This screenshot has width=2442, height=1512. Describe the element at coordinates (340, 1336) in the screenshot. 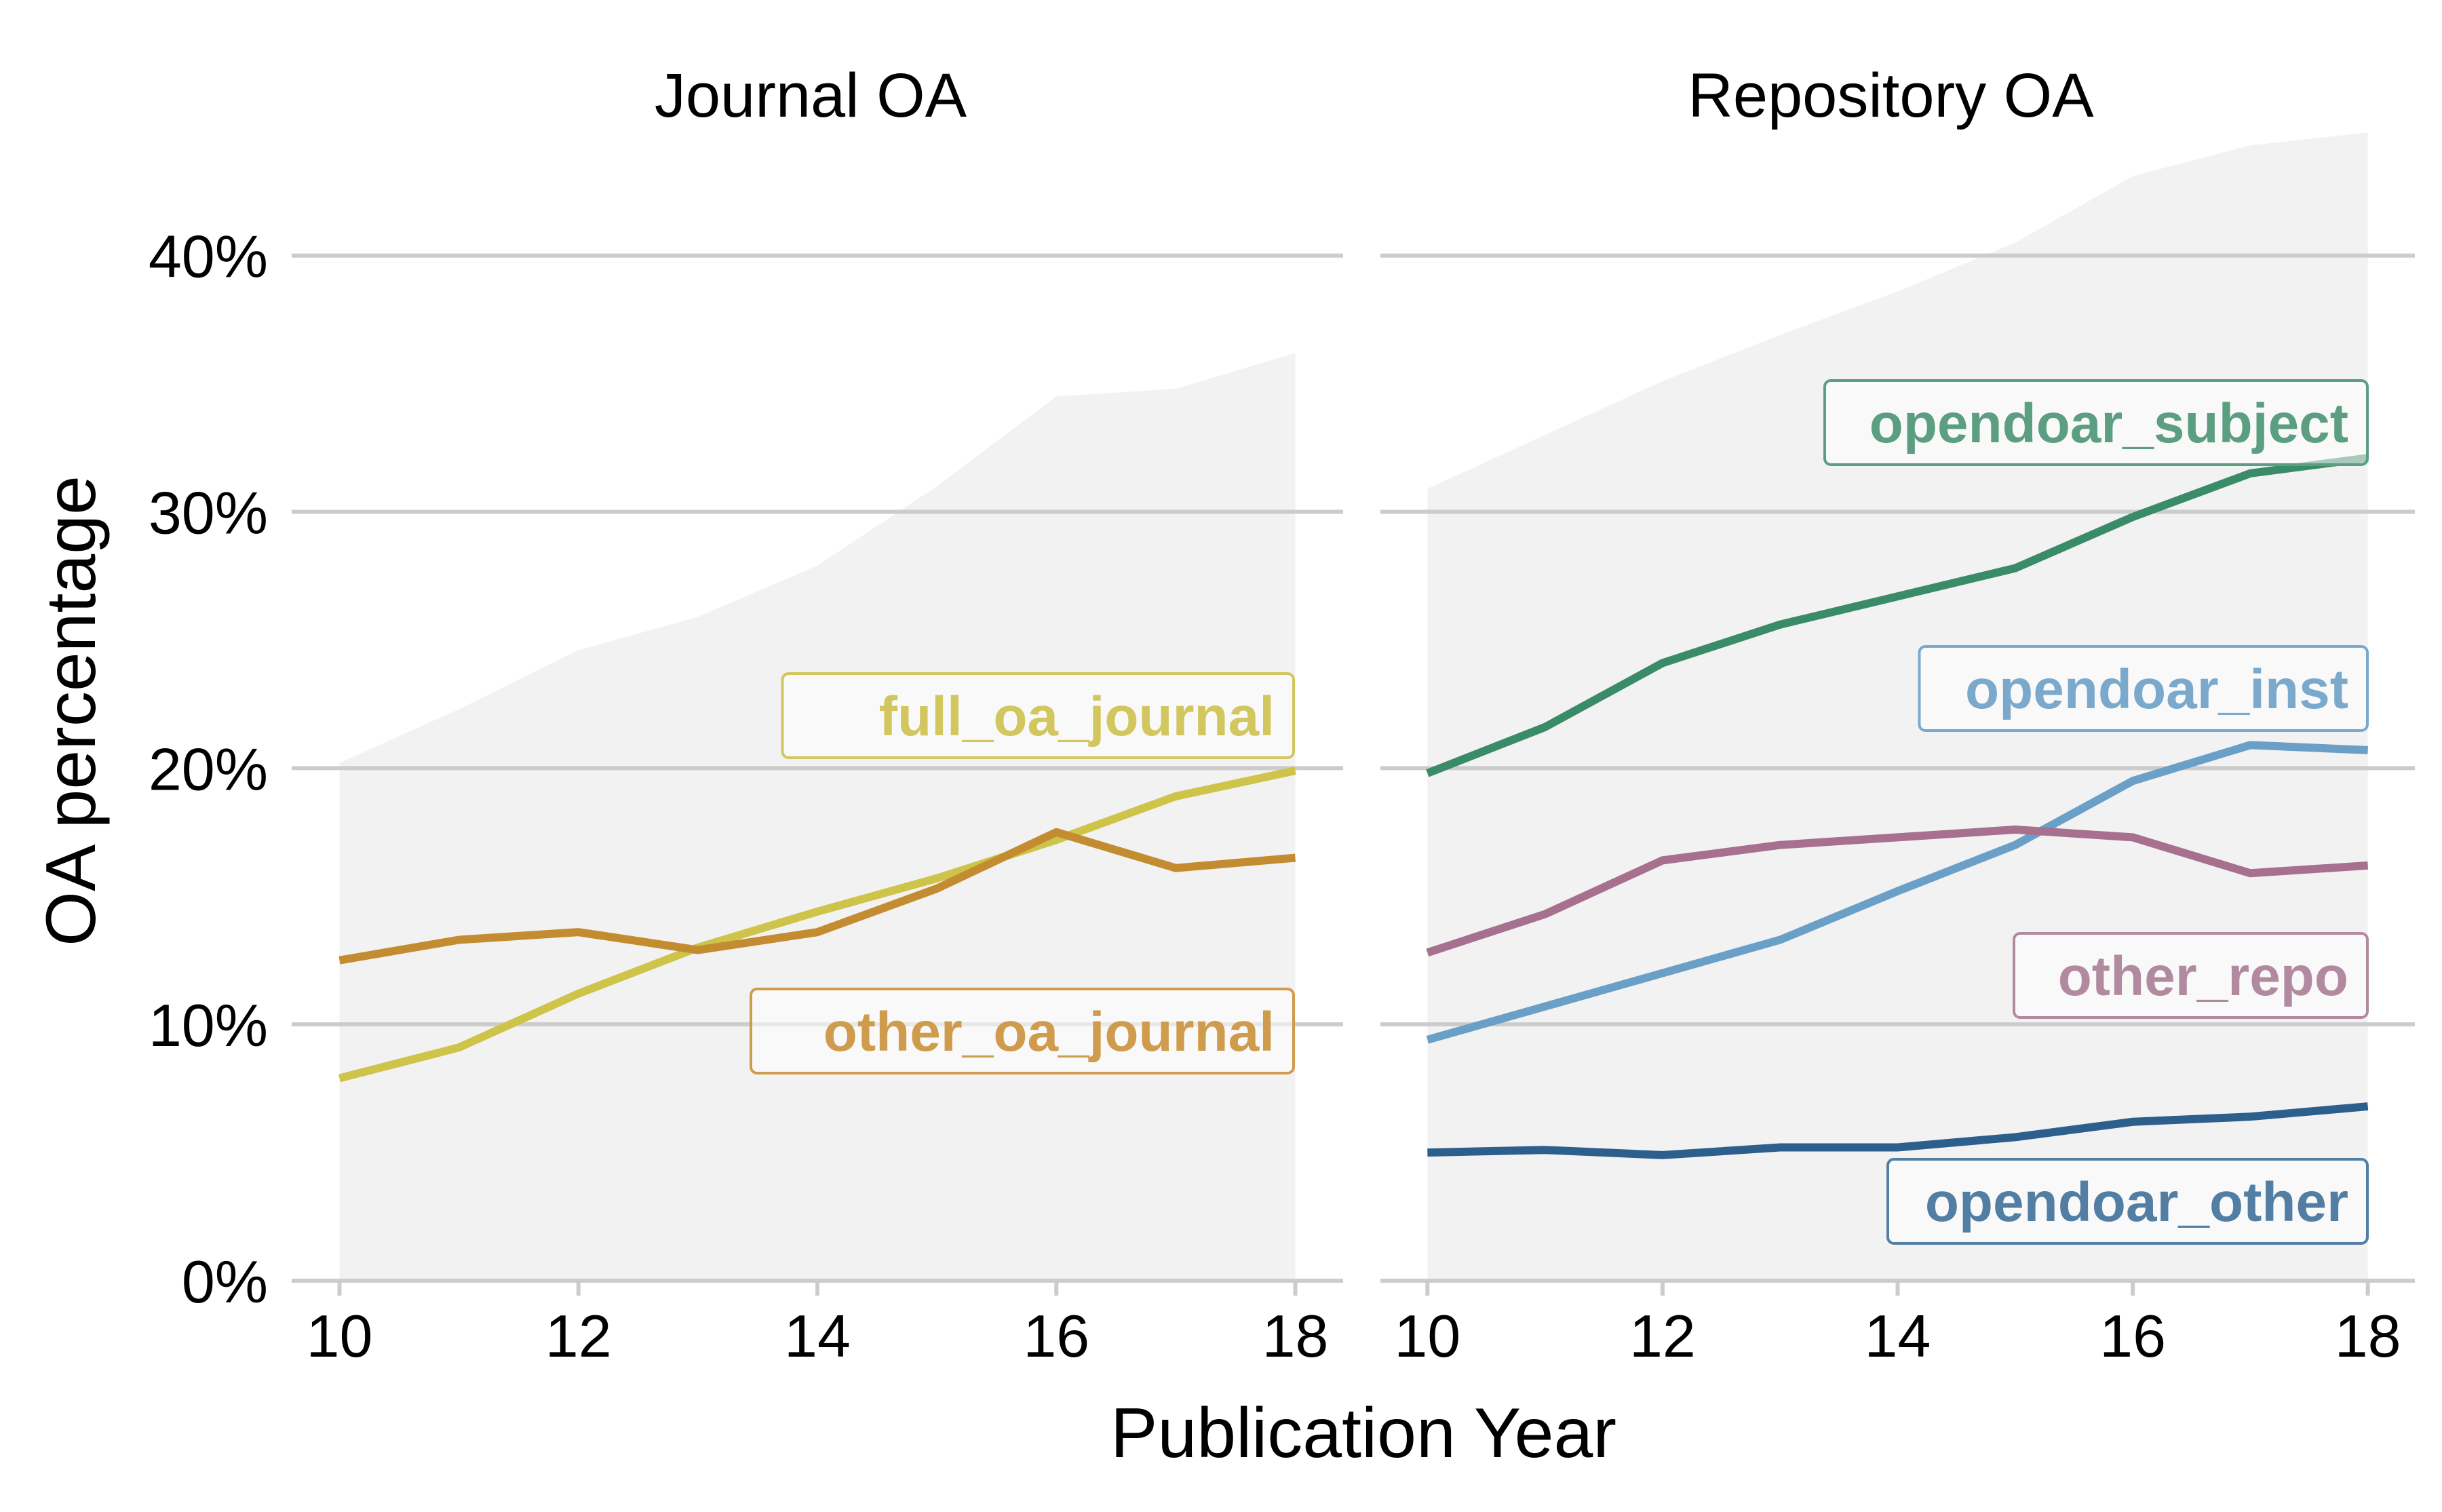

I see `journal-oa-x-tick-label-10: 10` at that location.